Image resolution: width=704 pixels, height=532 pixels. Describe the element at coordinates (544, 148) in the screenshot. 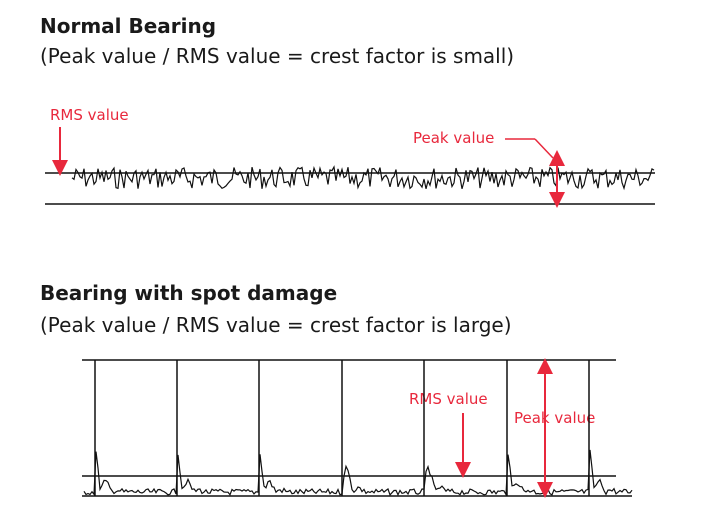

I see `normal-peak-leader-diag` at that location.